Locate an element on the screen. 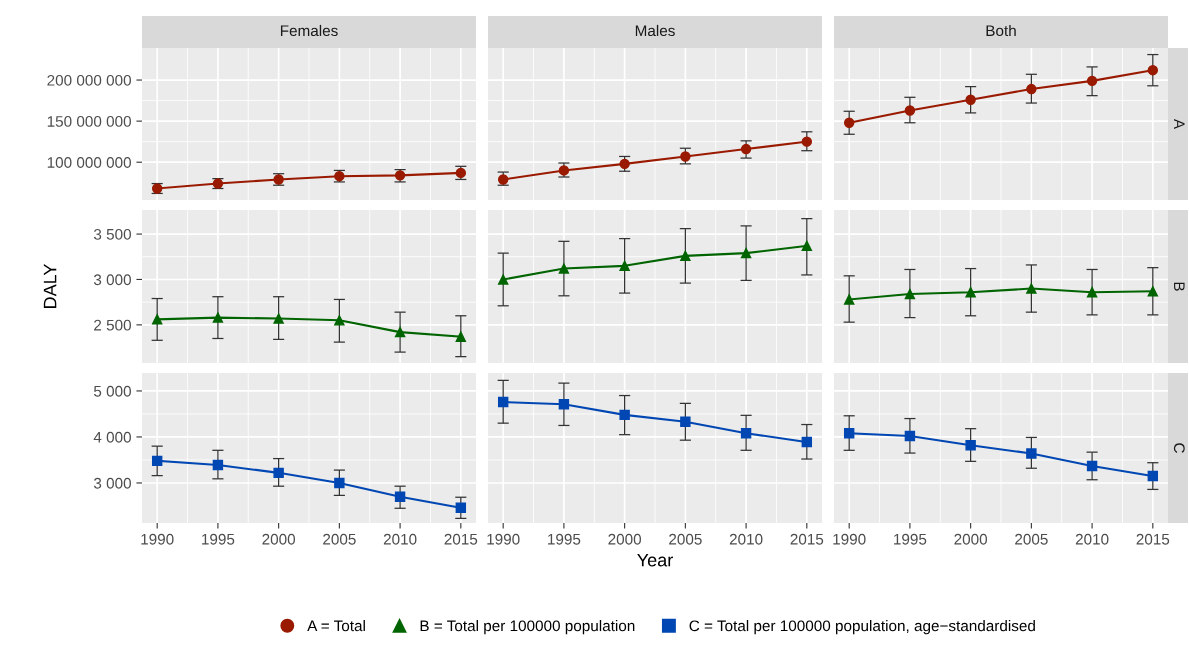  x-axis-title: Year is located at coordinates (655, 560).